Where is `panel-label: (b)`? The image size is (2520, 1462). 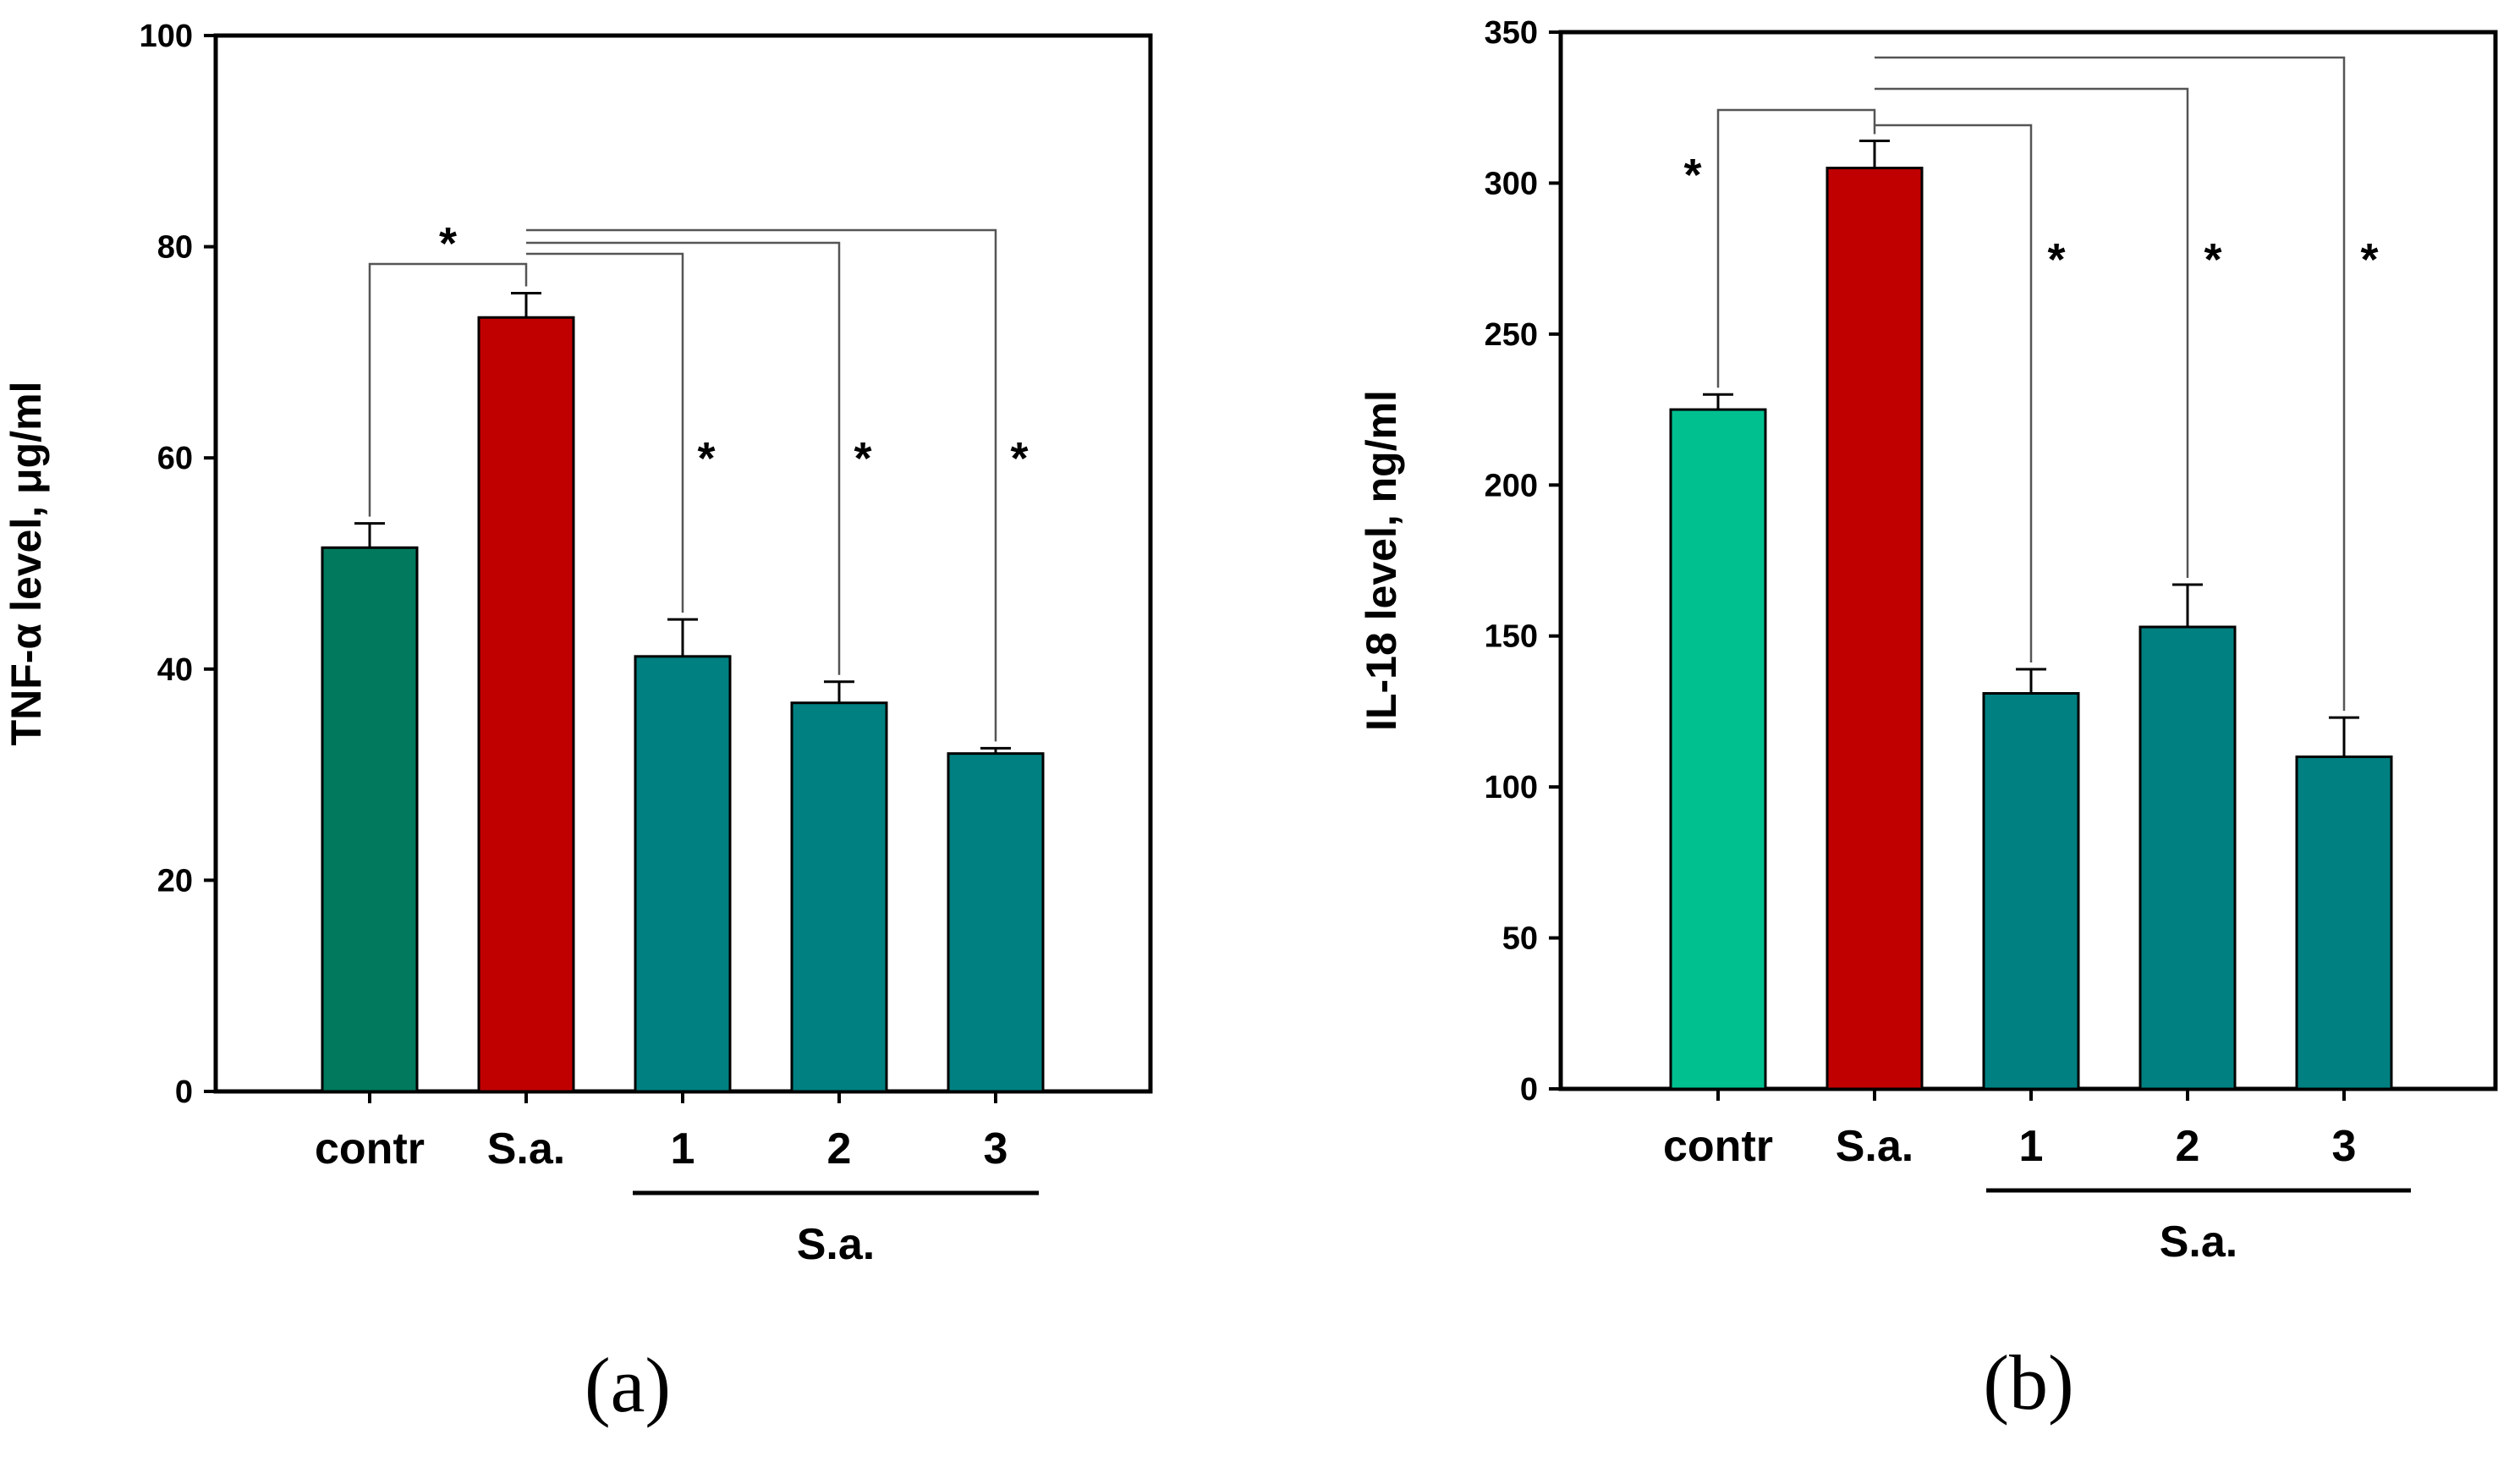 panel-label: (b) is located at coordinates (2028, 1382).